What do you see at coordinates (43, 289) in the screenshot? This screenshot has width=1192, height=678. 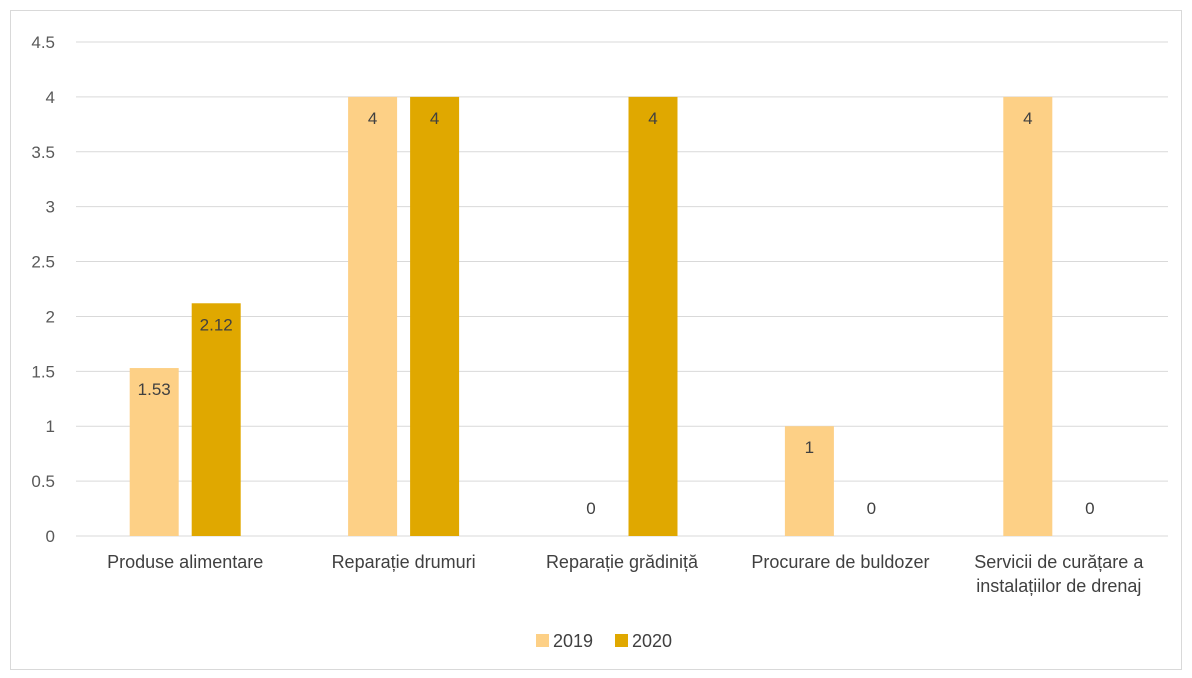 I see `y-axis-ticks: 0 0.5 1 1.5 2 2.5 3 3.5 4 4.5` at bounding box center [43, 289].